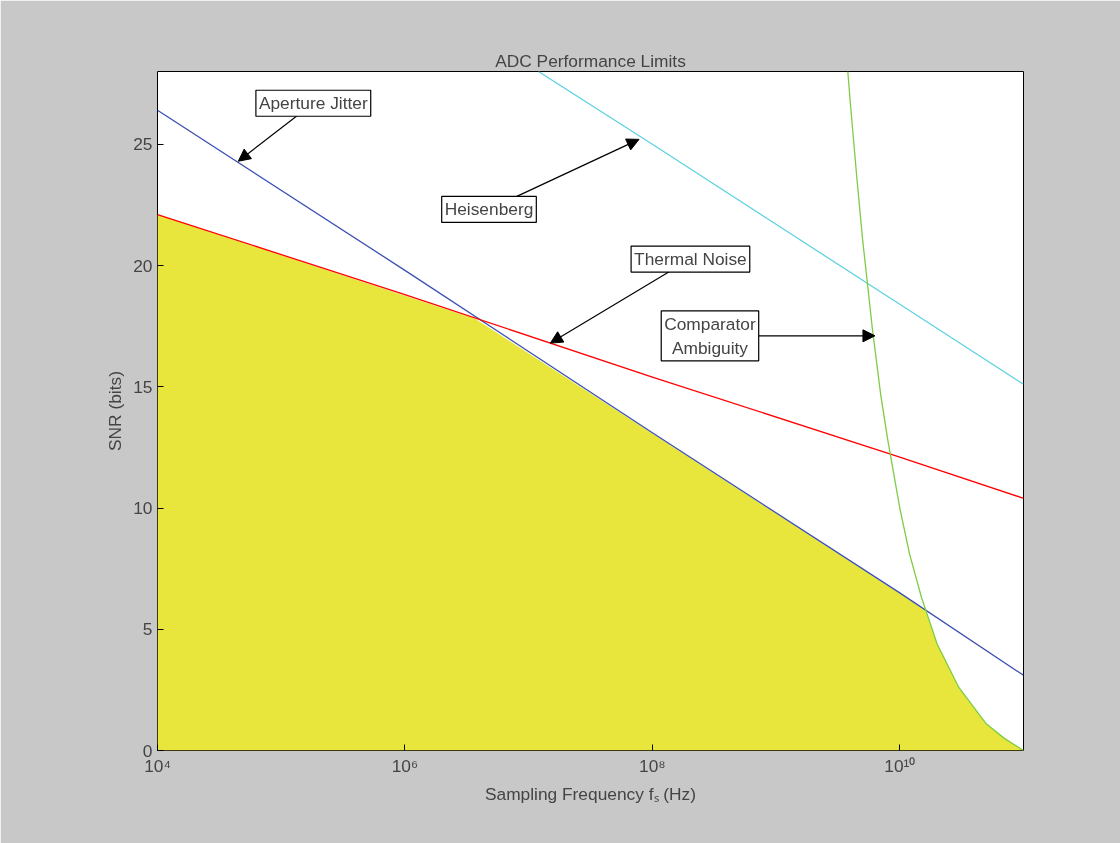 This screenshot has width=1120, height=843. Describe the element at coordinates (143, 265) in the screenshot. I see `y-tick-label: 20` at that location.